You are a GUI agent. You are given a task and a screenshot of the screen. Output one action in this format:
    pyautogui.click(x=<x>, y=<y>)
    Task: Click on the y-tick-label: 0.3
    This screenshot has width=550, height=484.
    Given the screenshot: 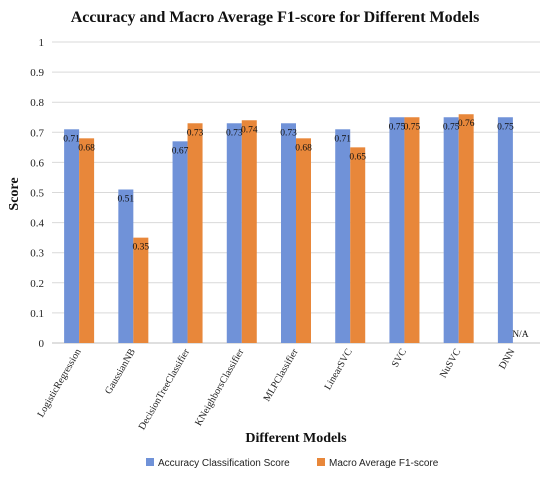 What is the action you would take?
    pyautogui.click(x=37, y=254)
    